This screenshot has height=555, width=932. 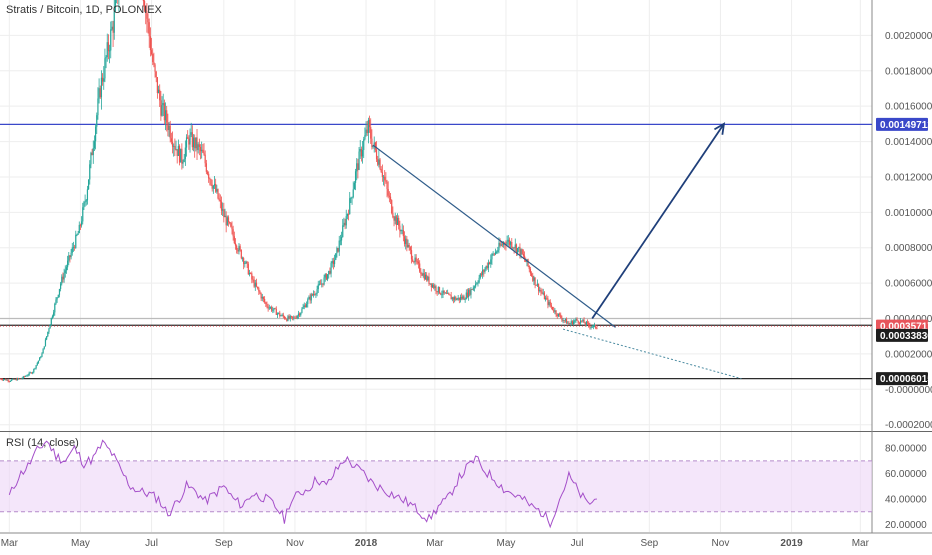 What do you see at coordinates (906, 525) in the screenshot?
I see `rsi-tick-label: 20.00000` at bounding box center [906, 525].